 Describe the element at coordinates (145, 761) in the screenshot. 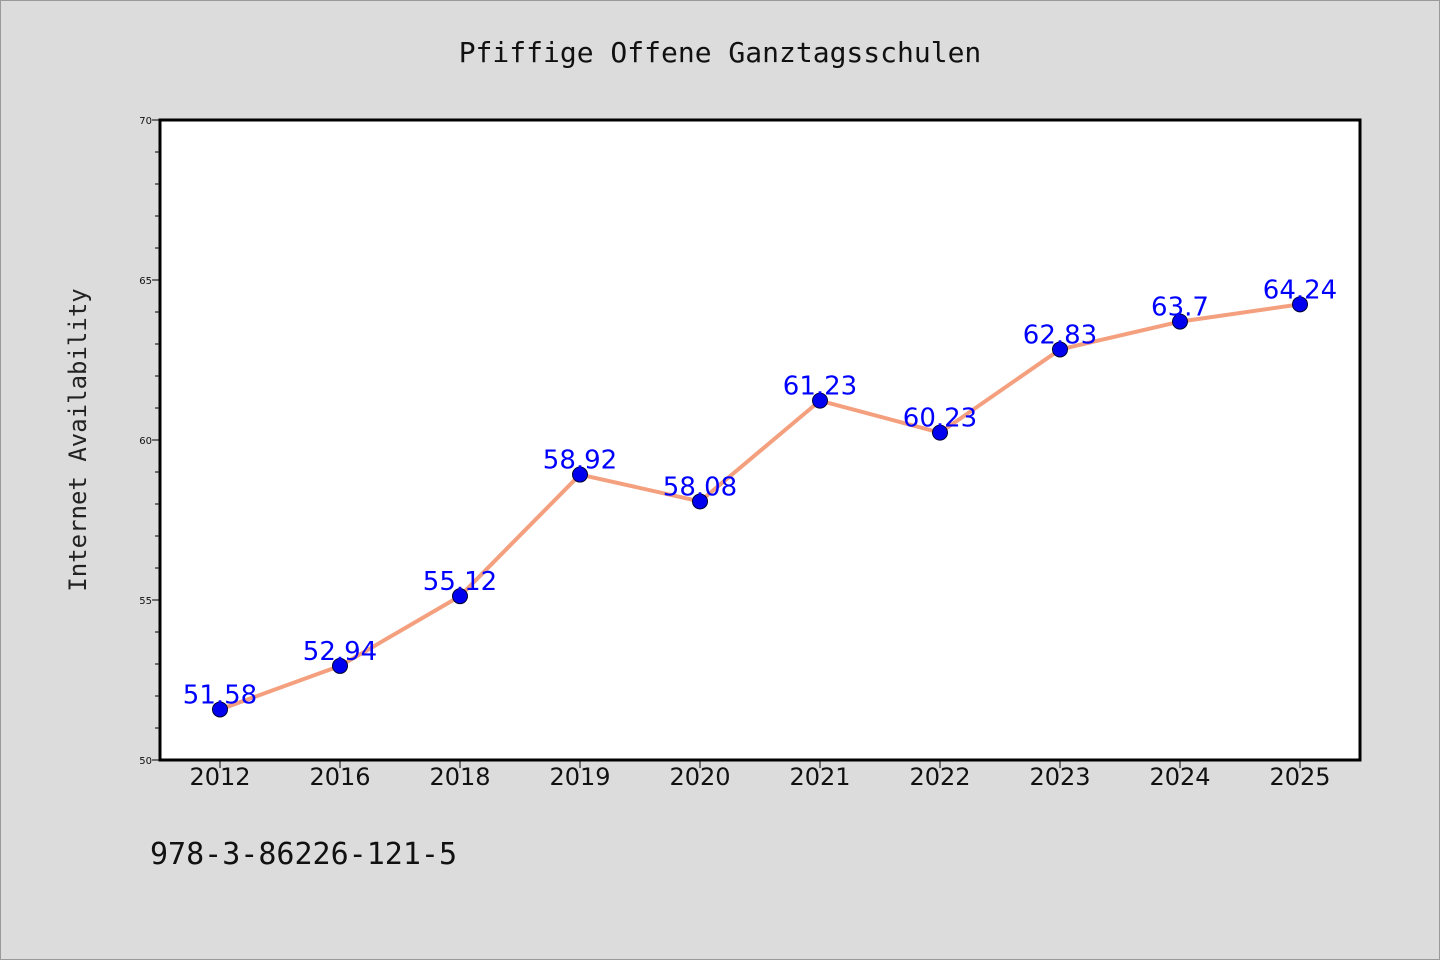

I see `y-tick-label: 50` at that location.